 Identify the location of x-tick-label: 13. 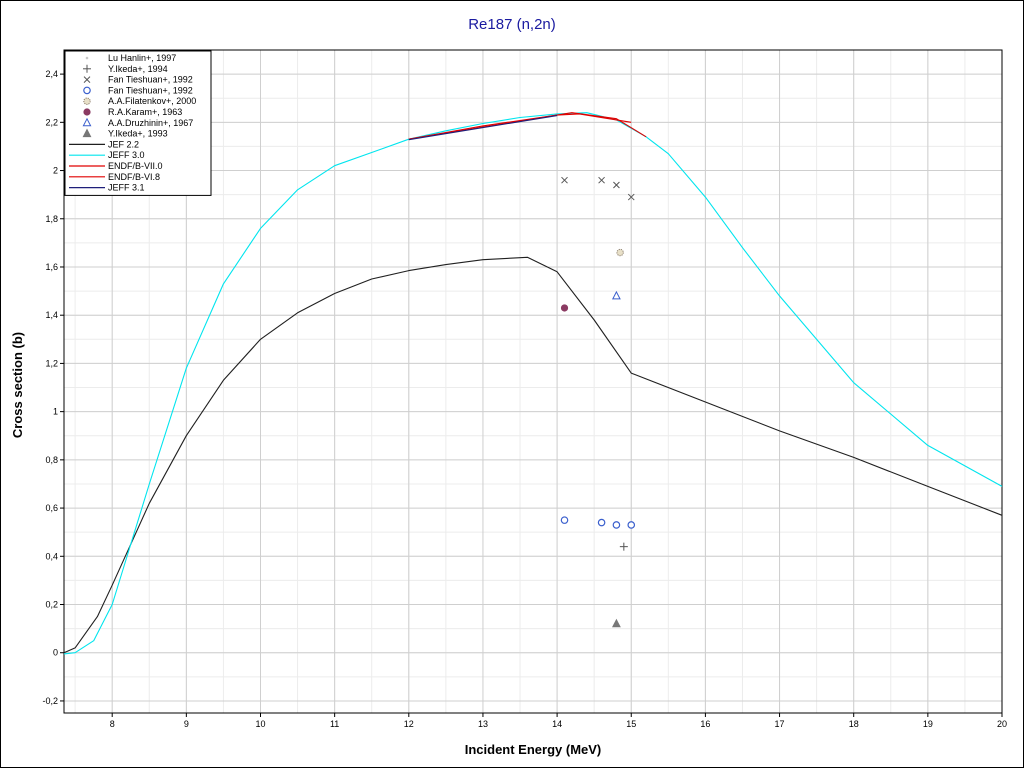
(483, 724).